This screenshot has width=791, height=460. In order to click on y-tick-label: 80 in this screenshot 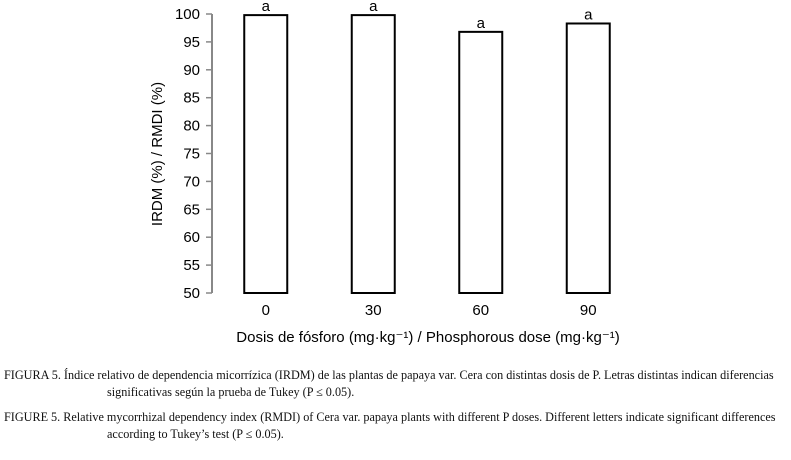, I will do `click(191, 126)`.